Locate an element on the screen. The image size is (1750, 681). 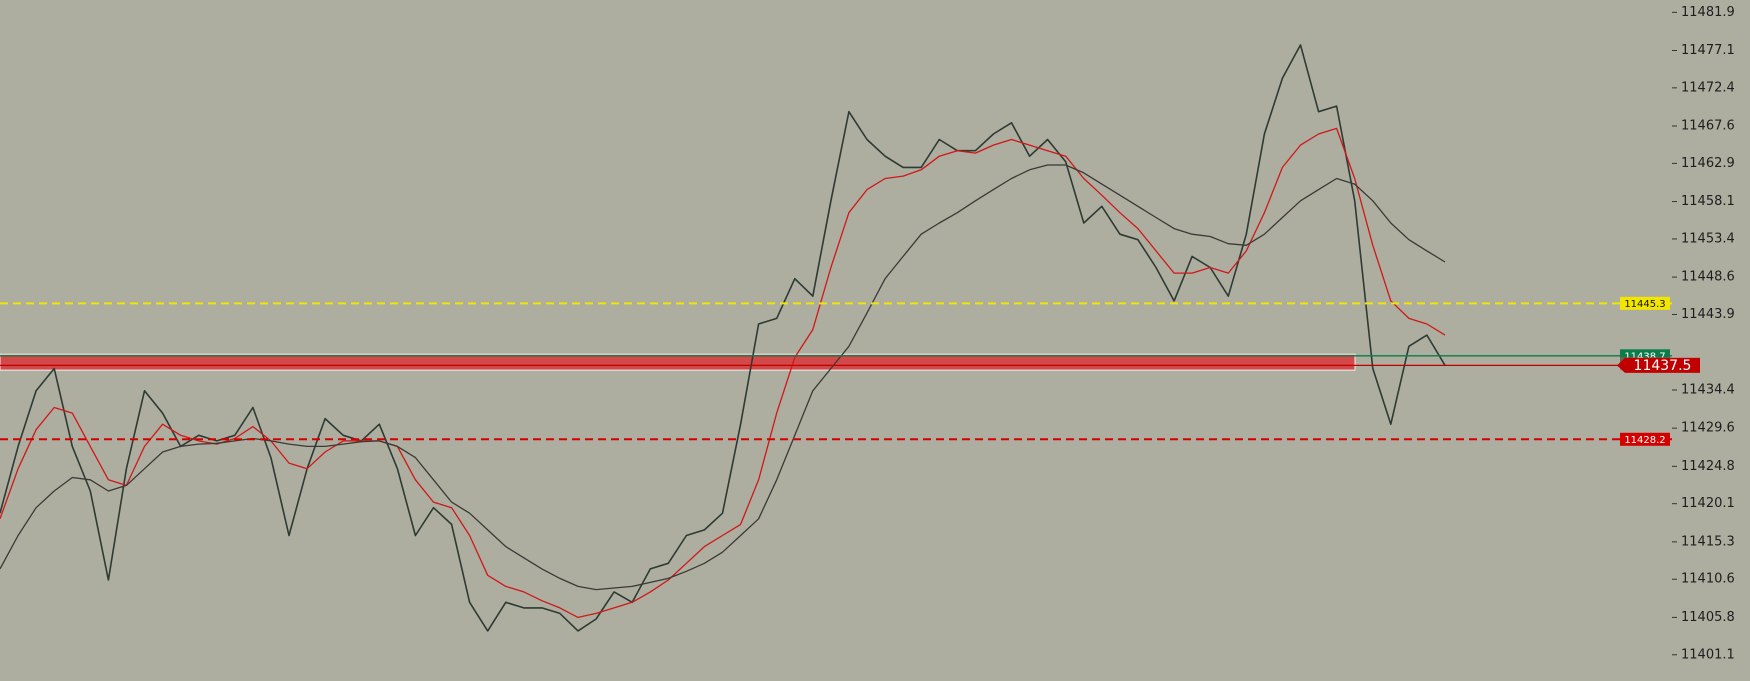
level-tag-label: 11437.5 is located at coordinates (1663, 366).